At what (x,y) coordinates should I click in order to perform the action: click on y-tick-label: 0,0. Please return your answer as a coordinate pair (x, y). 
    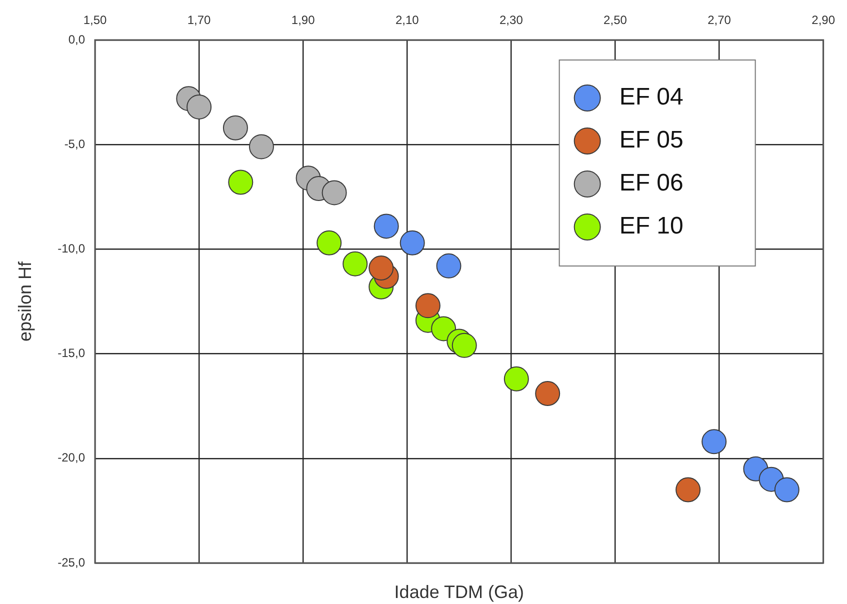
    Looking at the image, I should click on (77, 39).